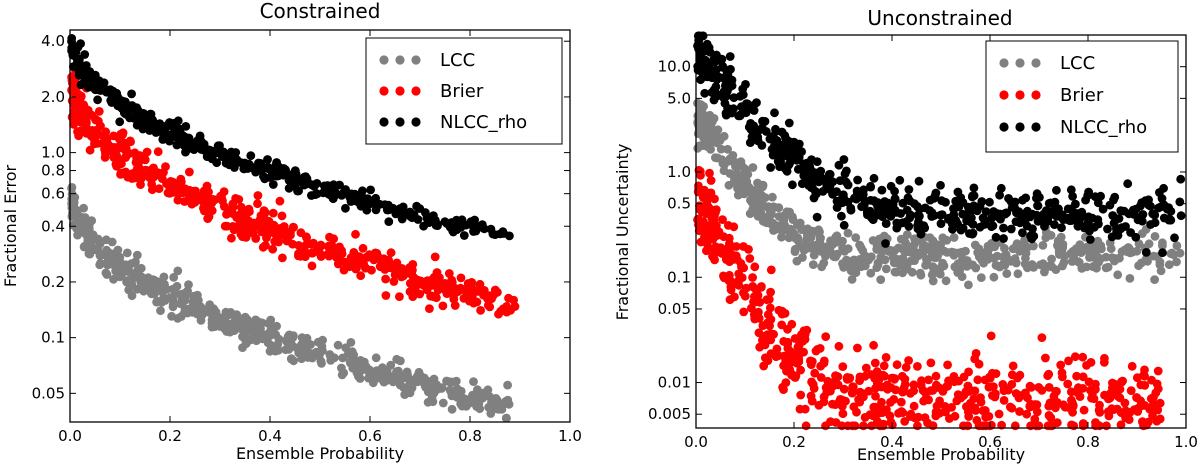 The height and width of the screenshot is (466, 1200). Describe the element at coordinates (1082, 96) in the screenshot. I see `legend: LCC Brier NLCC_rho` at that location.